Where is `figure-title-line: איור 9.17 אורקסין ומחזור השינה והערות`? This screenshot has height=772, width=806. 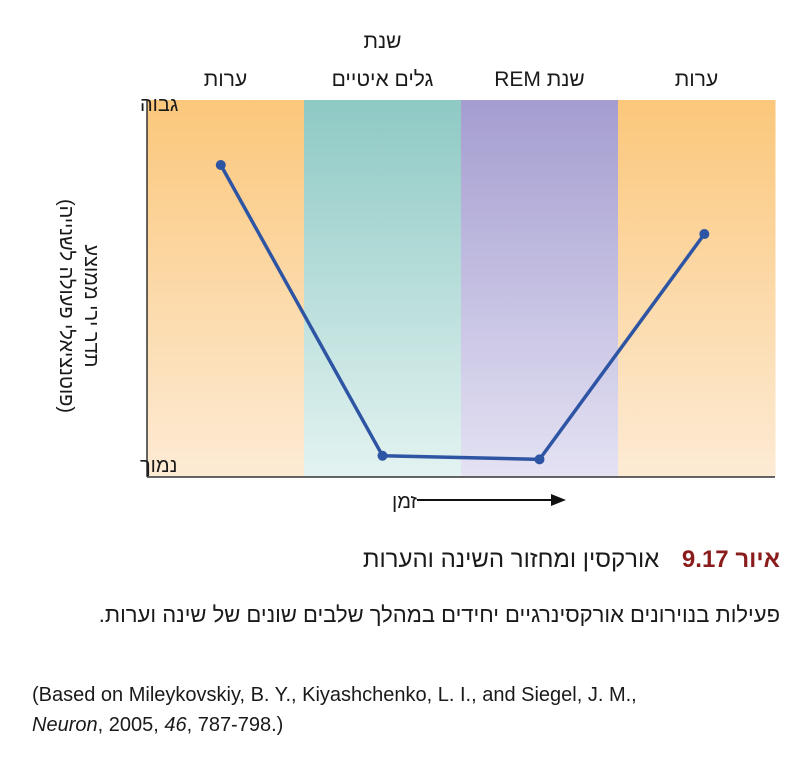 figure-title-line: איור 9.17 אורקסין ומחזור השינה והערות is located at coordinates (400, 560).